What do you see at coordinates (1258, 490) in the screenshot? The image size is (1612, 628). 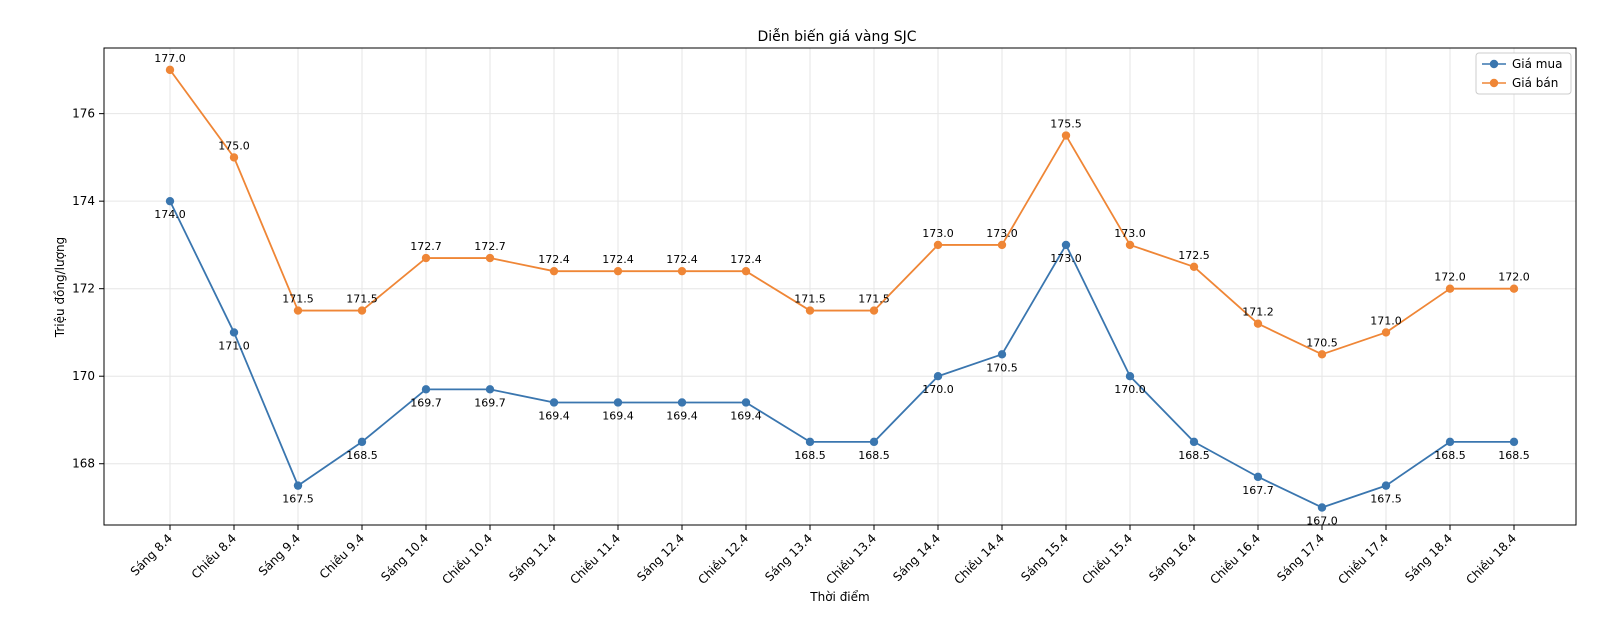 I see `data-label-gia-mua: 167.7` at bounding box center [1258, 490].